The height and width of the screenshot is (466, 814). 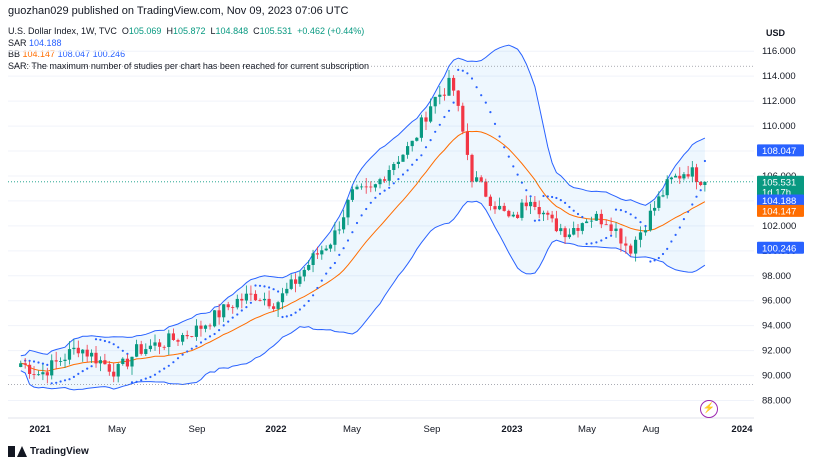 I want to click on bb-row: BB 104.147 108.047 100.246, so click(x=188, y=55).